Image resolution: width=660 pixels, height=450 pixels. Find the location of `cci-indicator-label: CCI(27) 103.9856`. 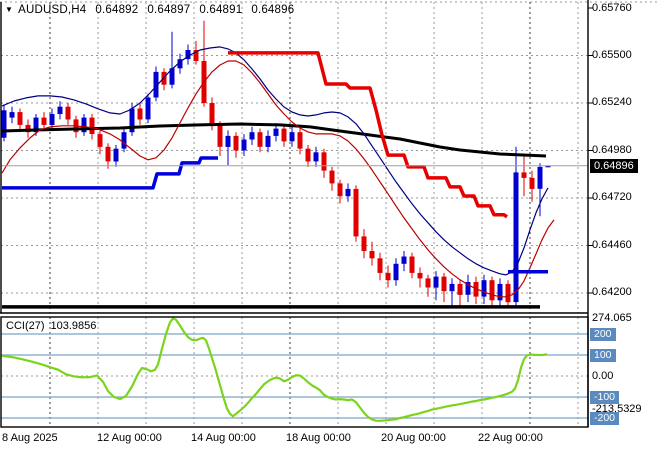

cci-indicator-label: CCI(27) 103.9856 is located at coordinates (51, 326).